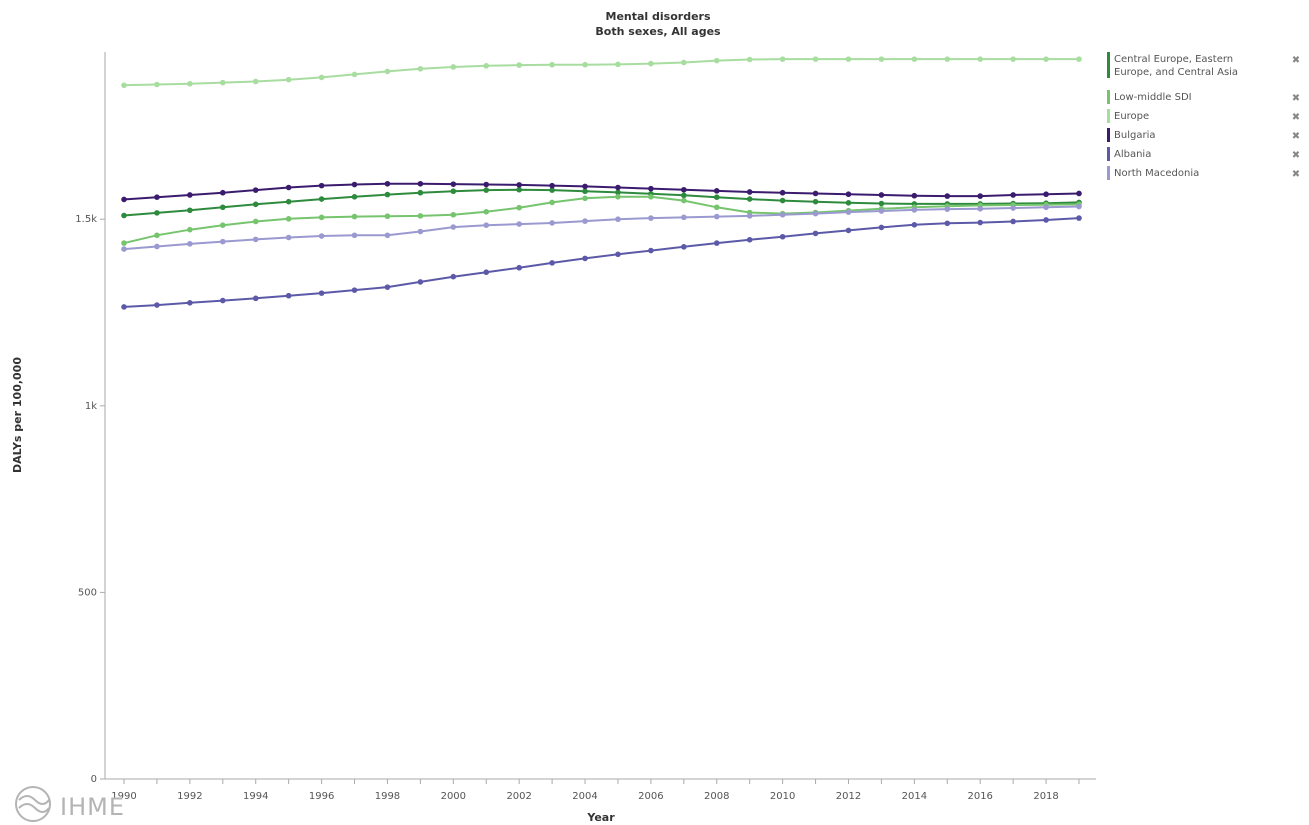  What do you see at coordinates (1203, 135) in the screenshot?
I see `legend-item: Bulgaria ✖` at bounding box center [1203, 135].